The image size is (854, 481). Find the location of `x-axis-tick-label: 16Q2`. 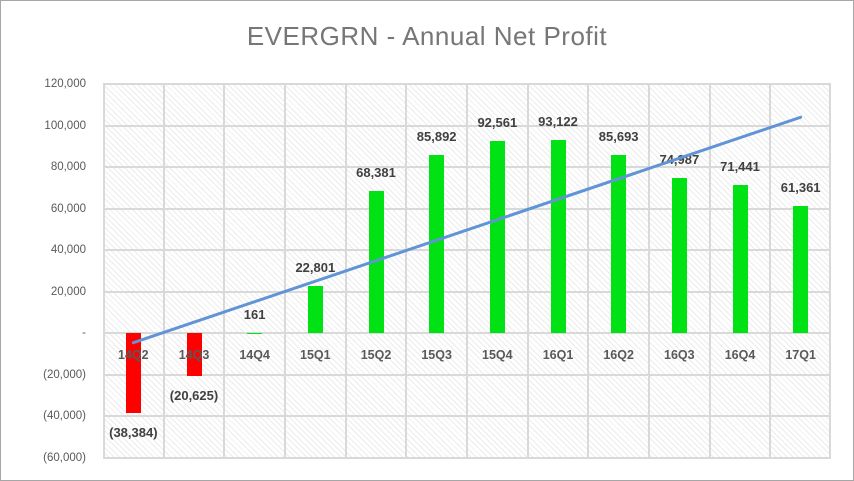

x-axis-tick-label: 16Q2 is located at coordinates (618, 355).